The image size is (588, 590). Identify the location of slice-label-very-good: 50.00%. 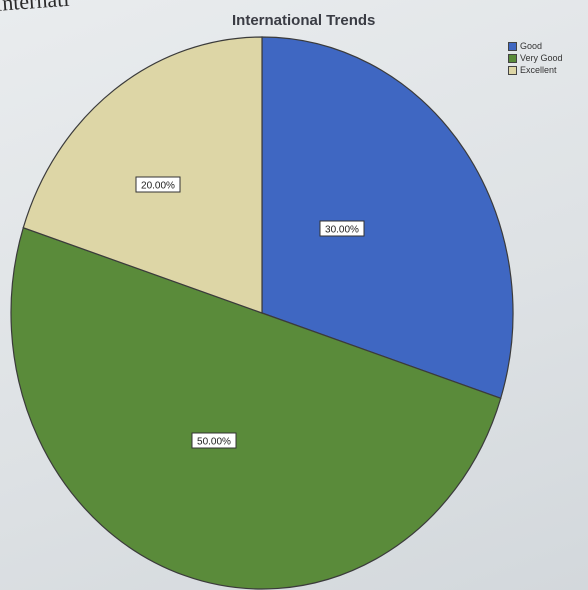
(214, 440).